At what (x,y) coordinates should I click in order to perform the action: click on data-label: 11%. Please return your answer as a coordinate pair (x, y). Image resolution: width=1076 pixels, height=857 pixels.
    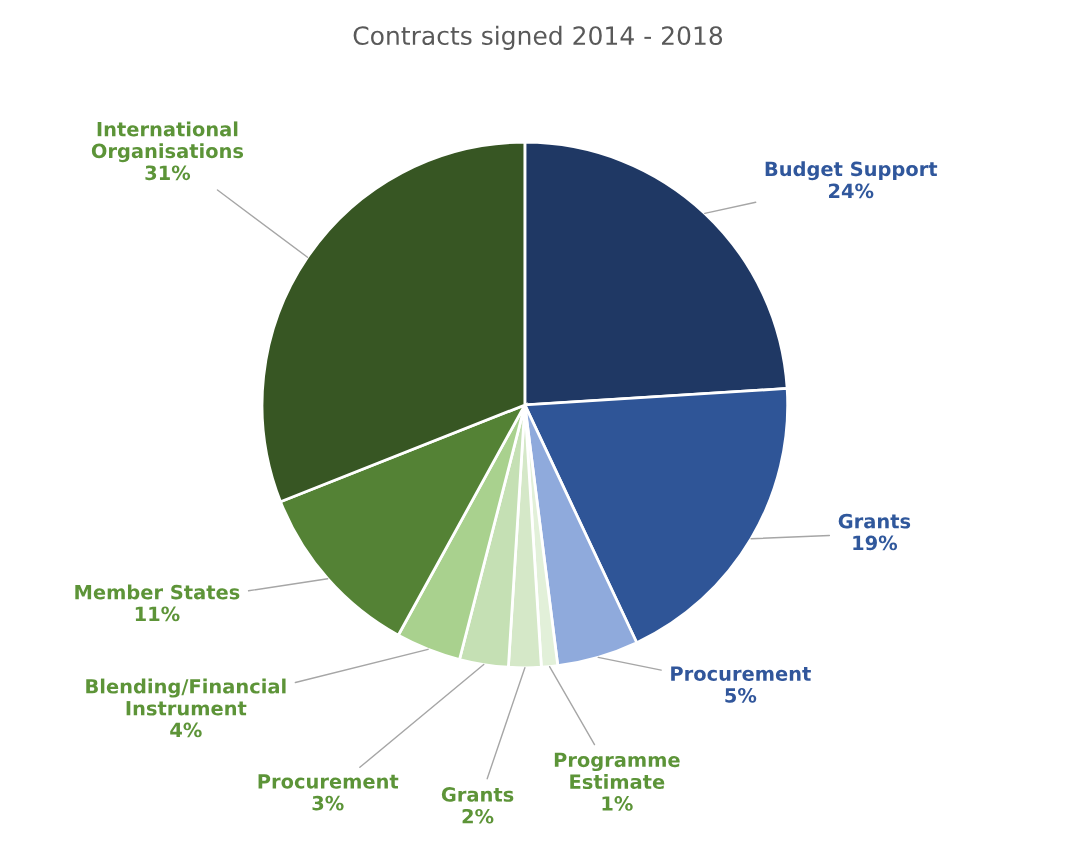
    Looking at the image, I should click on (157, 614).